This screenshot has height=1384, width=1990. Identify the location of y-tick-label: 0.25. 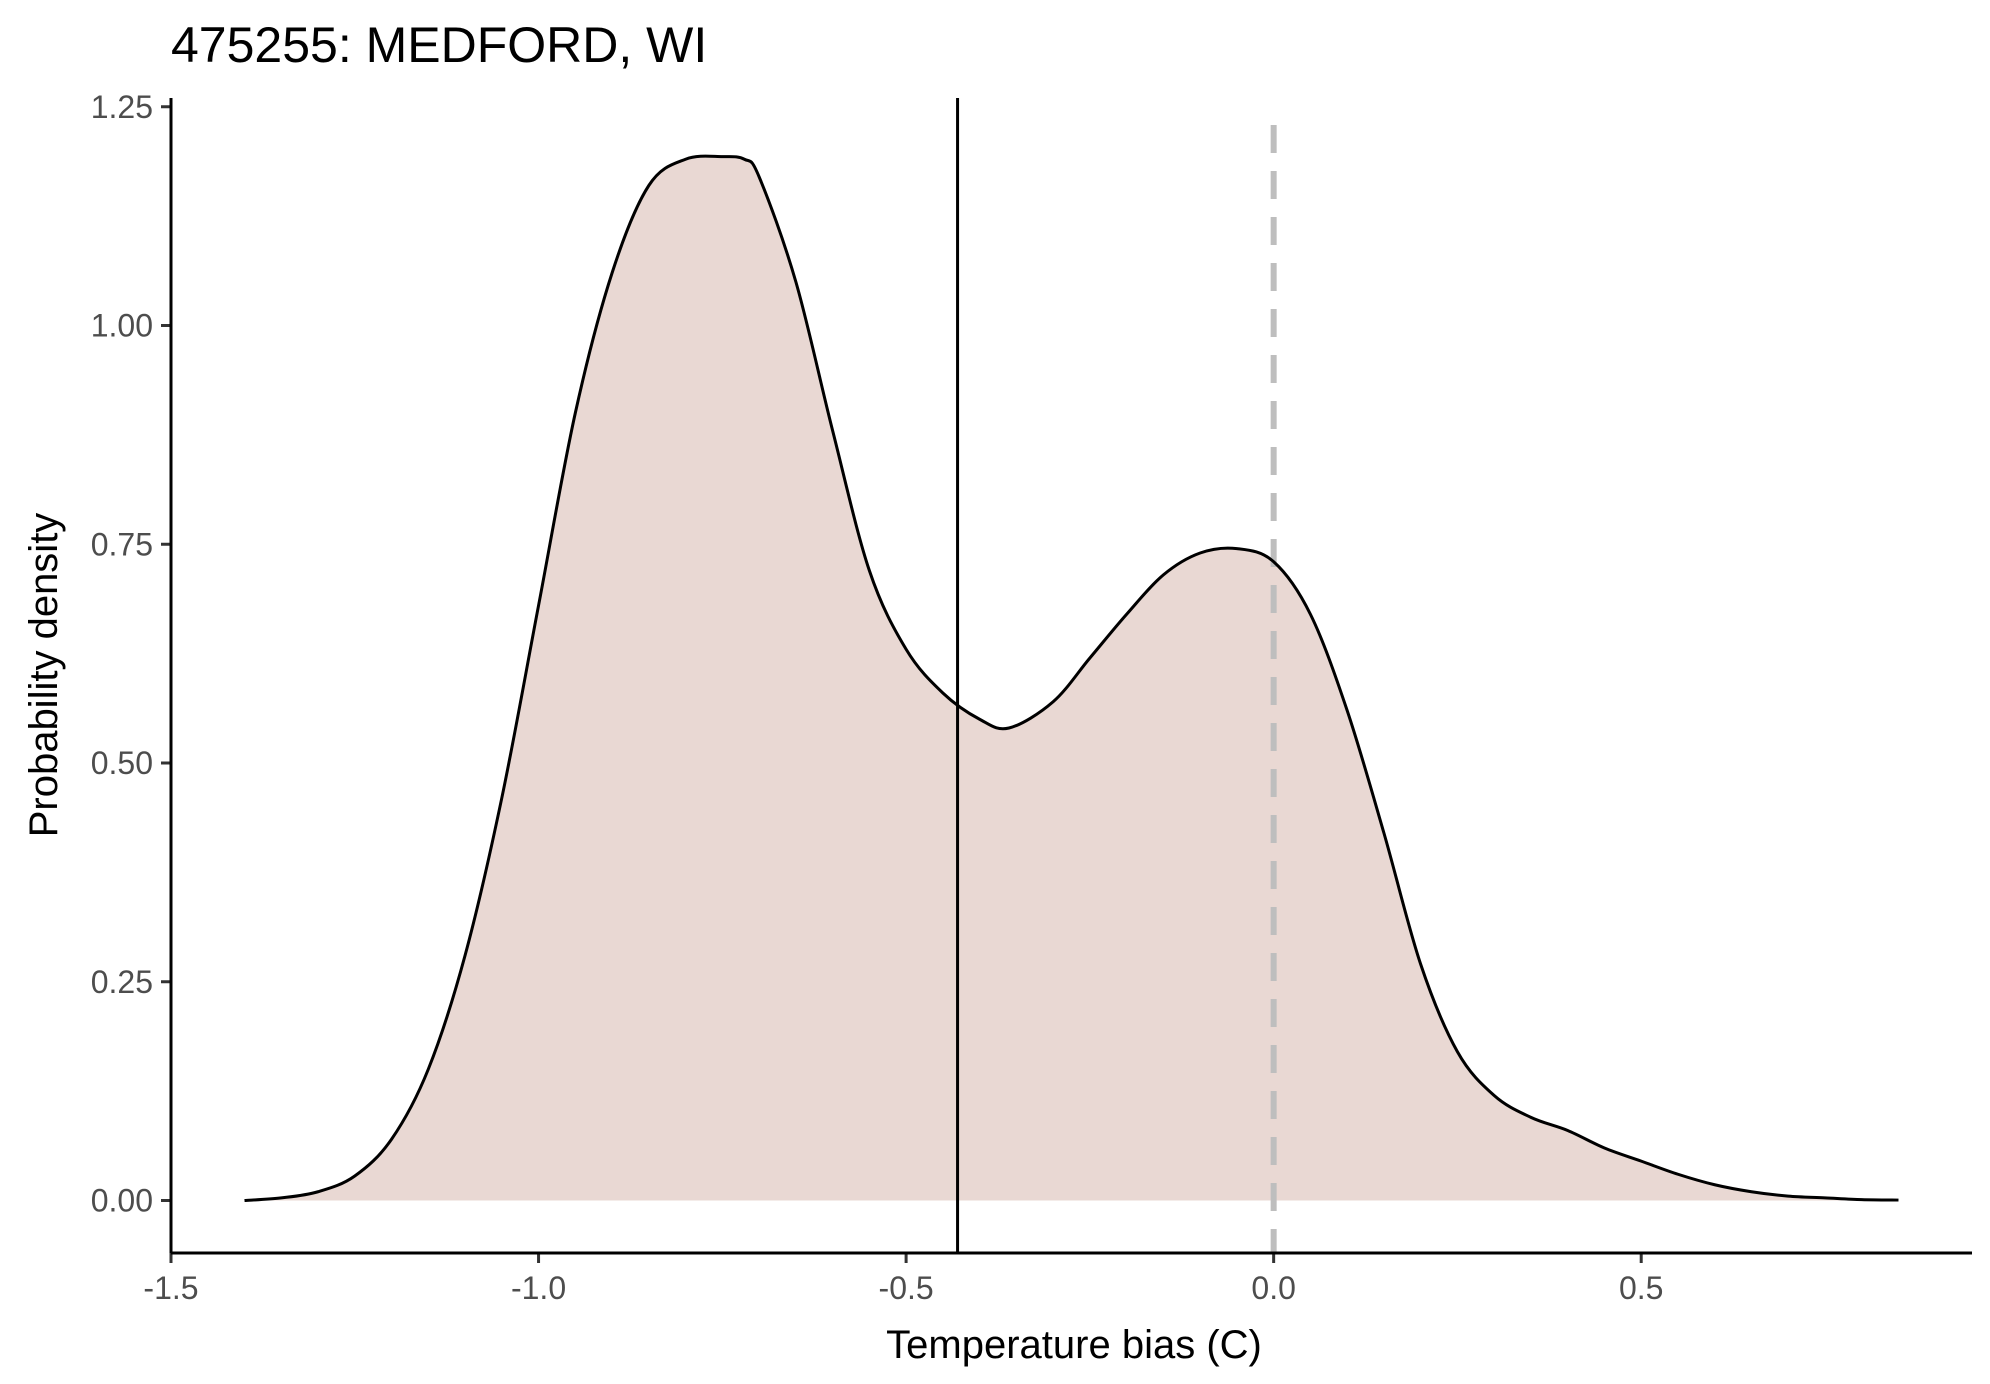
(122, 982).